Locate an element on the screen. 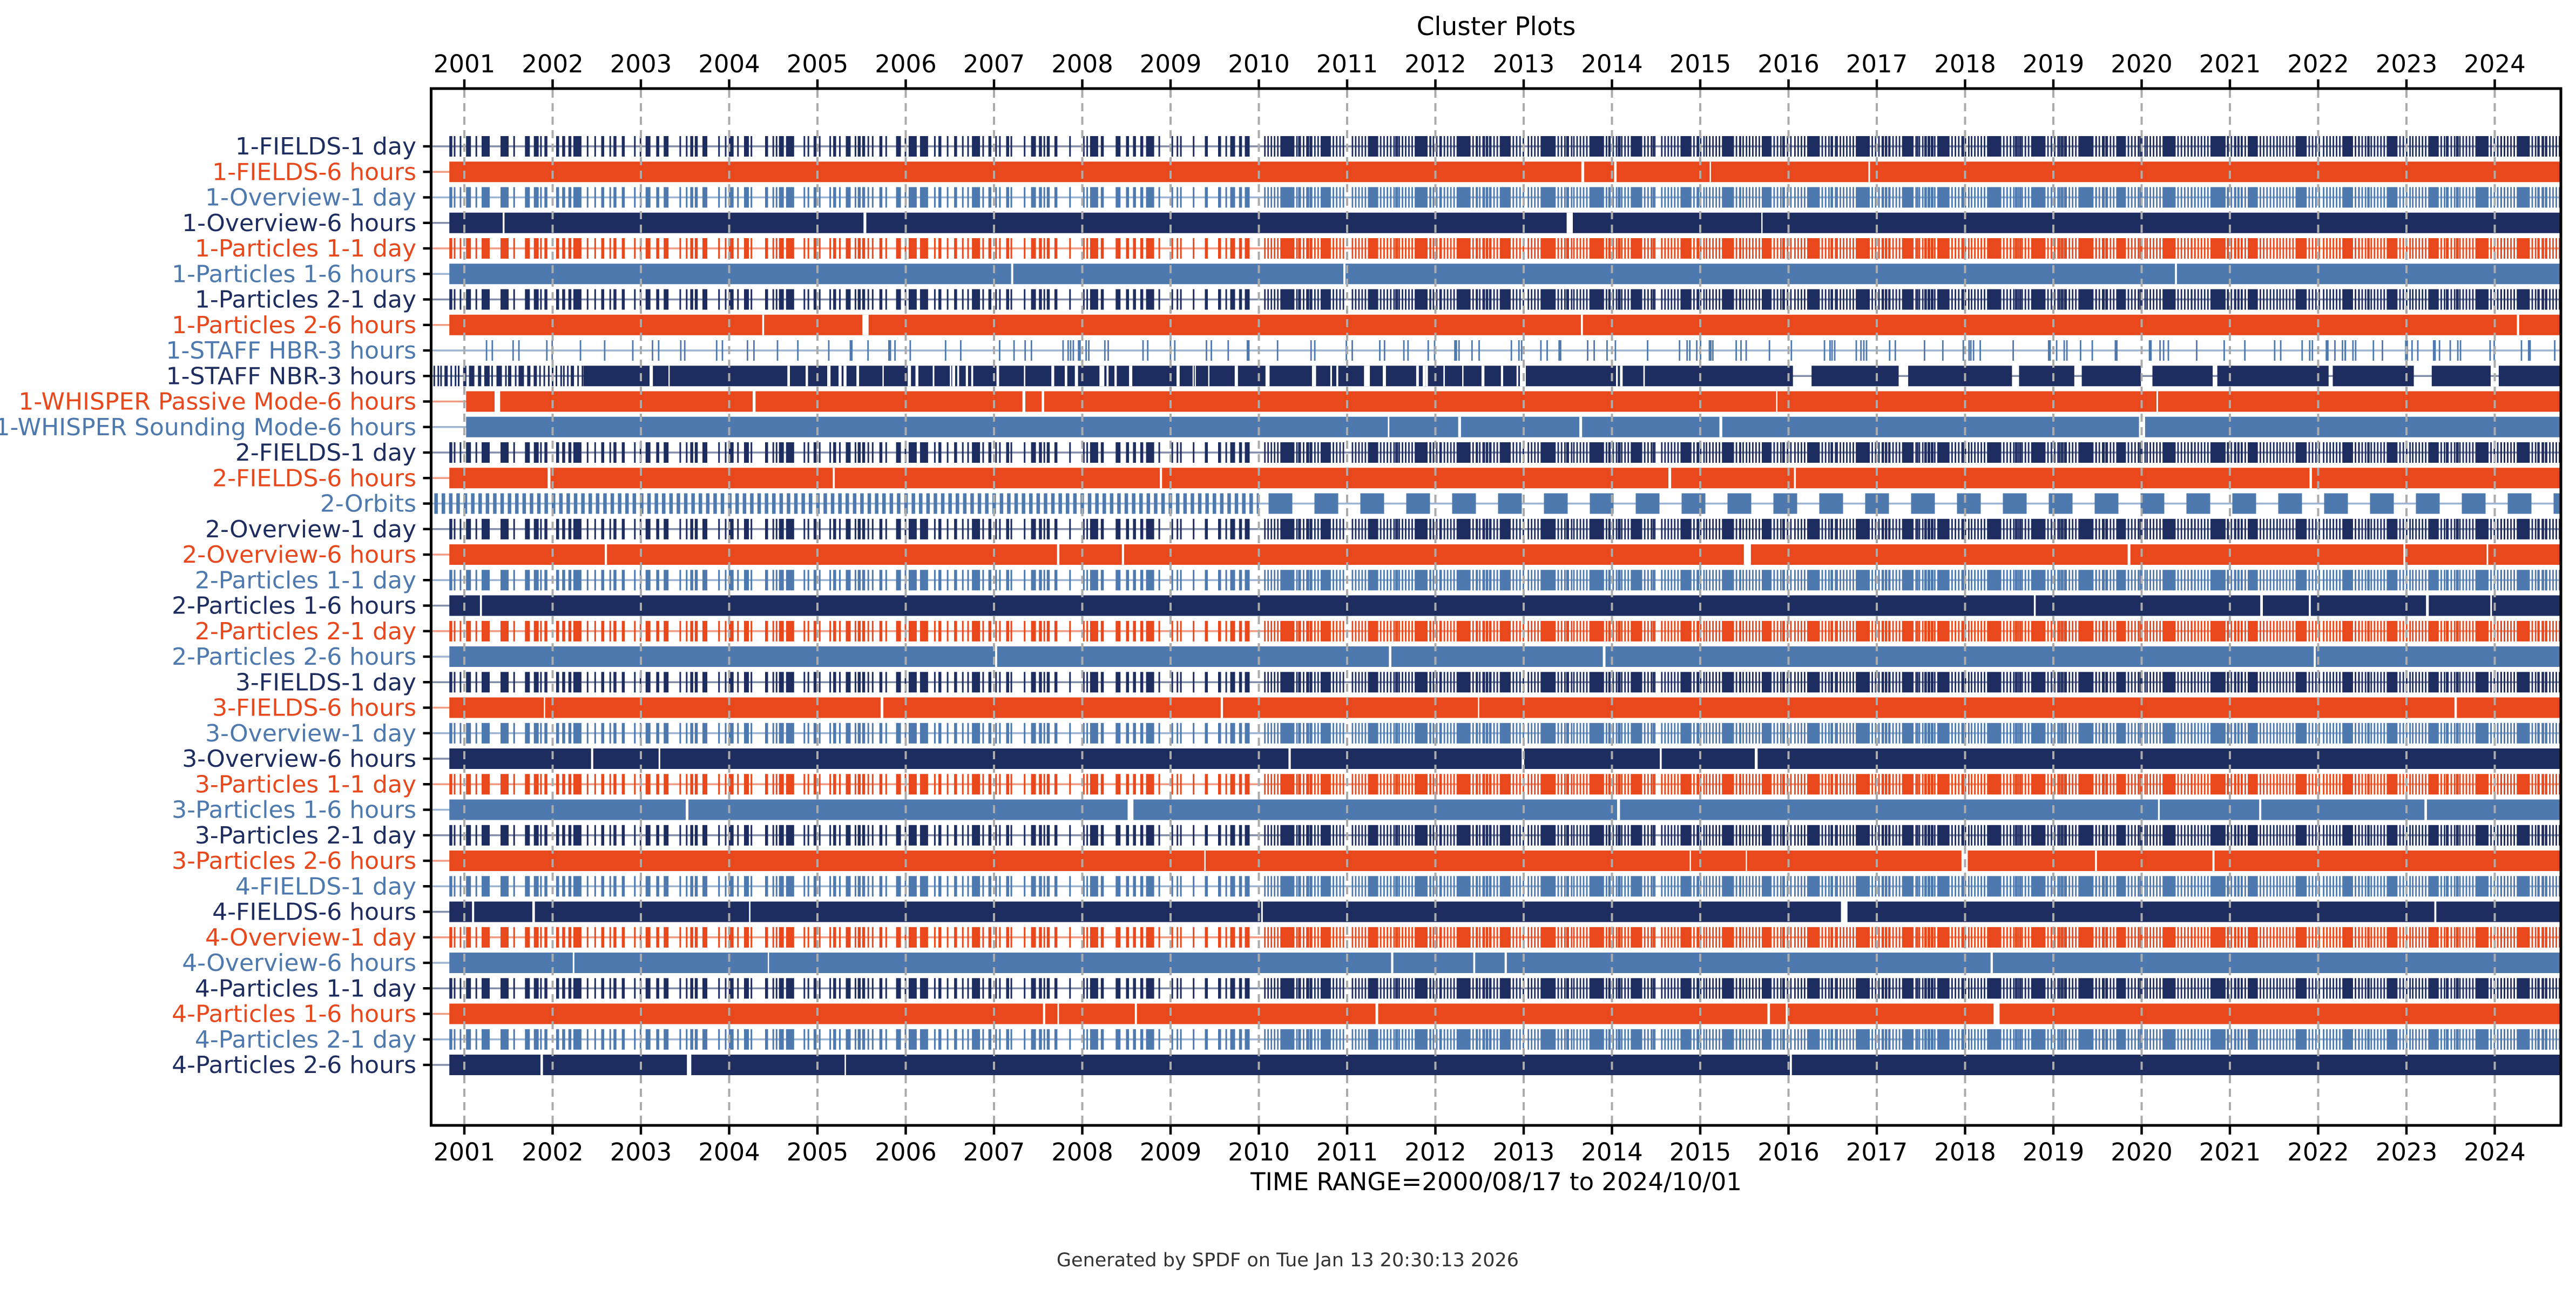 This screenshot has width=2576, height=1289. x-tick-label-top: 2001 is located at coordinates (465, 64).